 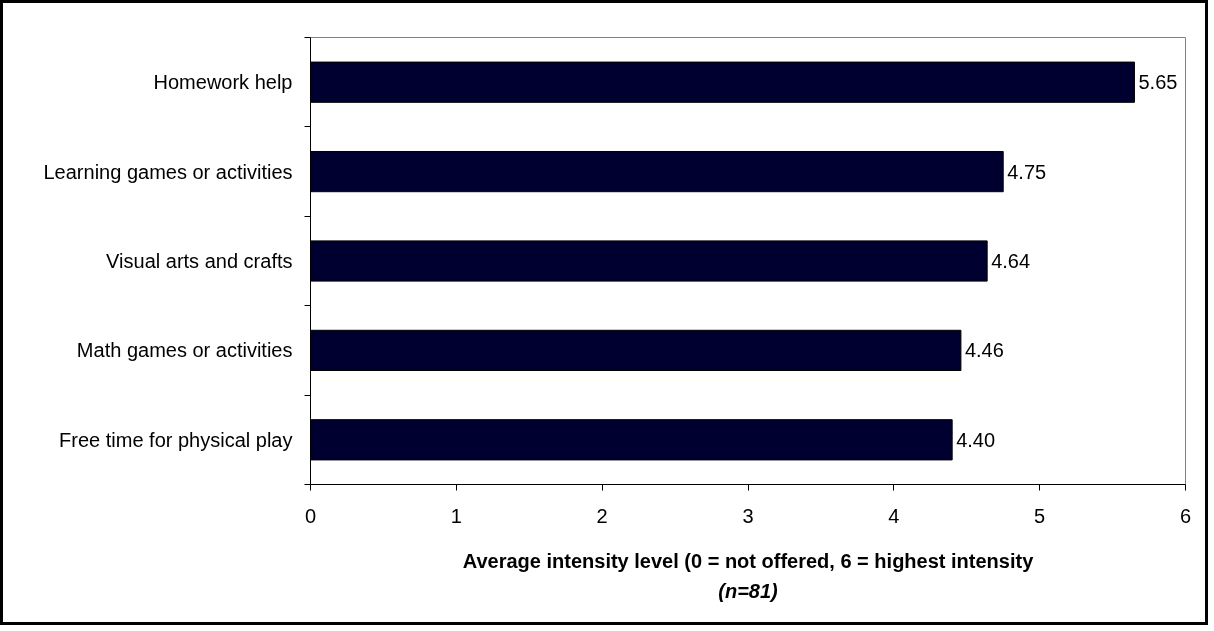 I want to click on data-label: 4.75, so click(x=1027, y=171).